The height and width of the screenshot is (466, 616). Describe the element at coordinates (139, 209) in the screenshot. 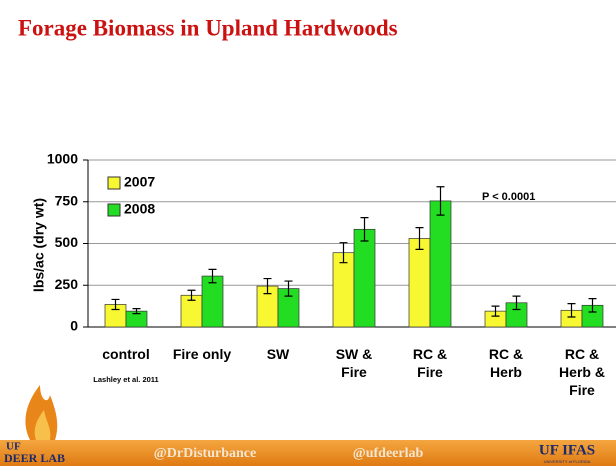

I see `legend-label: 2008` at that location.